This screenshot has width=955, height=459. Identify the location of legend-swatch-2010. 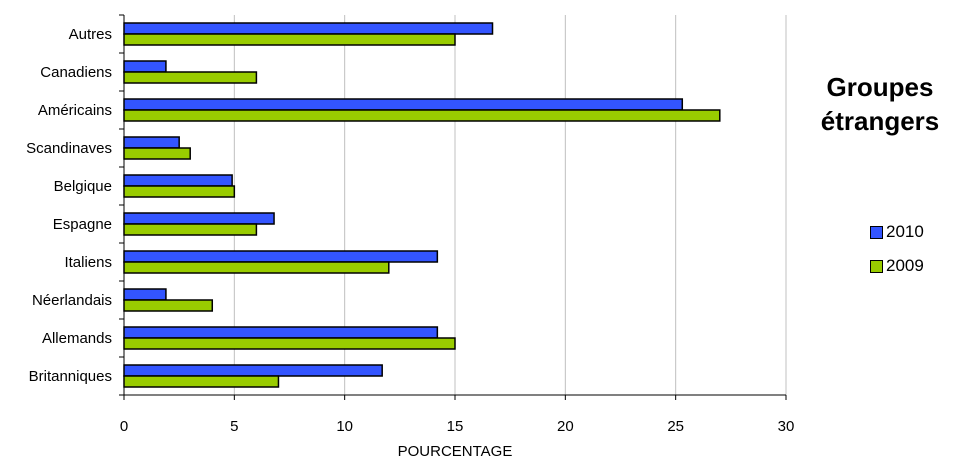
(876, 232).